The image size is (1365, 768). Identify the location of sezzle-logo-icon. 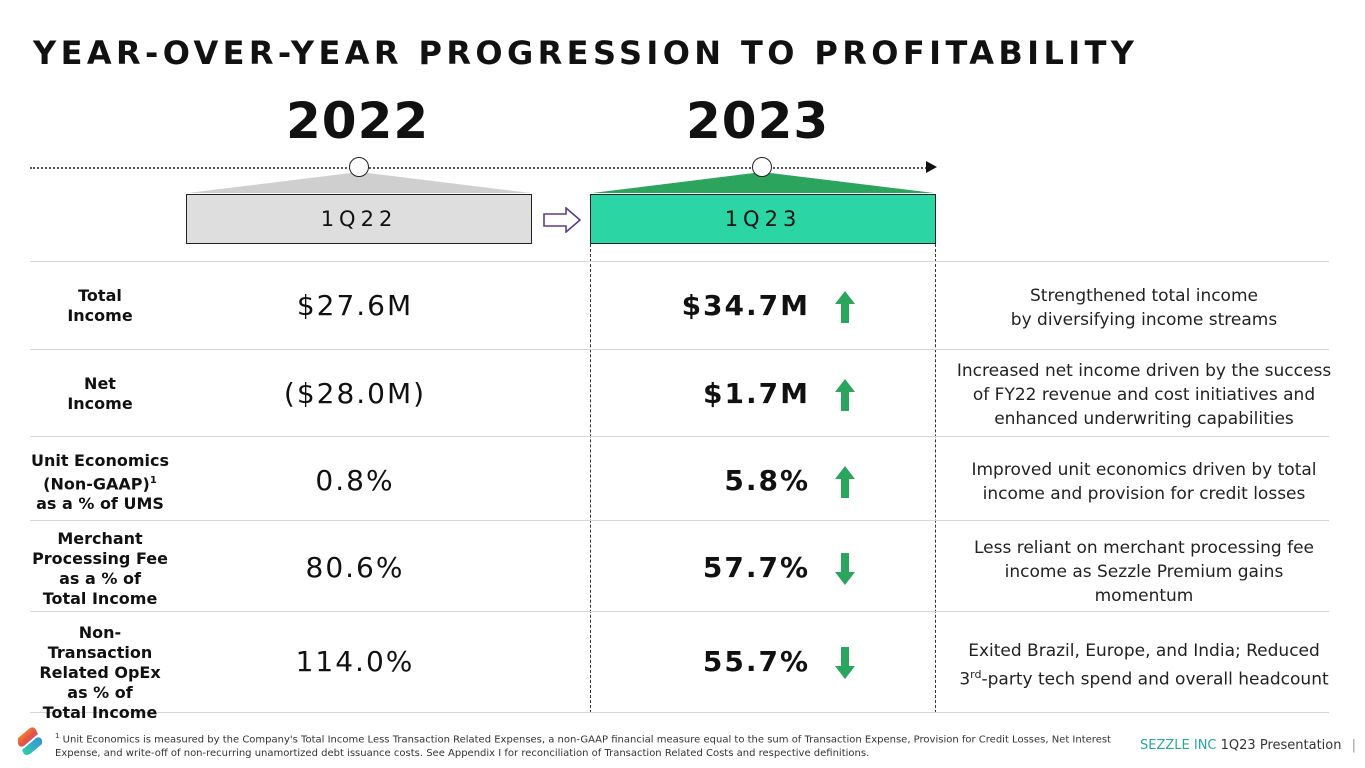
(30, 741).